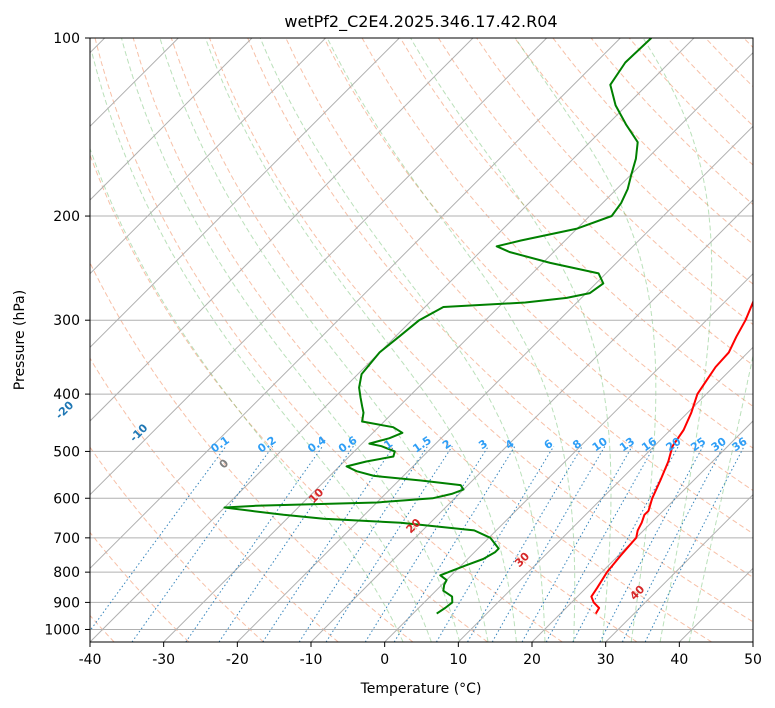 This screenshot has width=775, height=708. Describe the element at coordinates (66, 603) in the screenshot. I see `y-tick-label: 900` at that location.